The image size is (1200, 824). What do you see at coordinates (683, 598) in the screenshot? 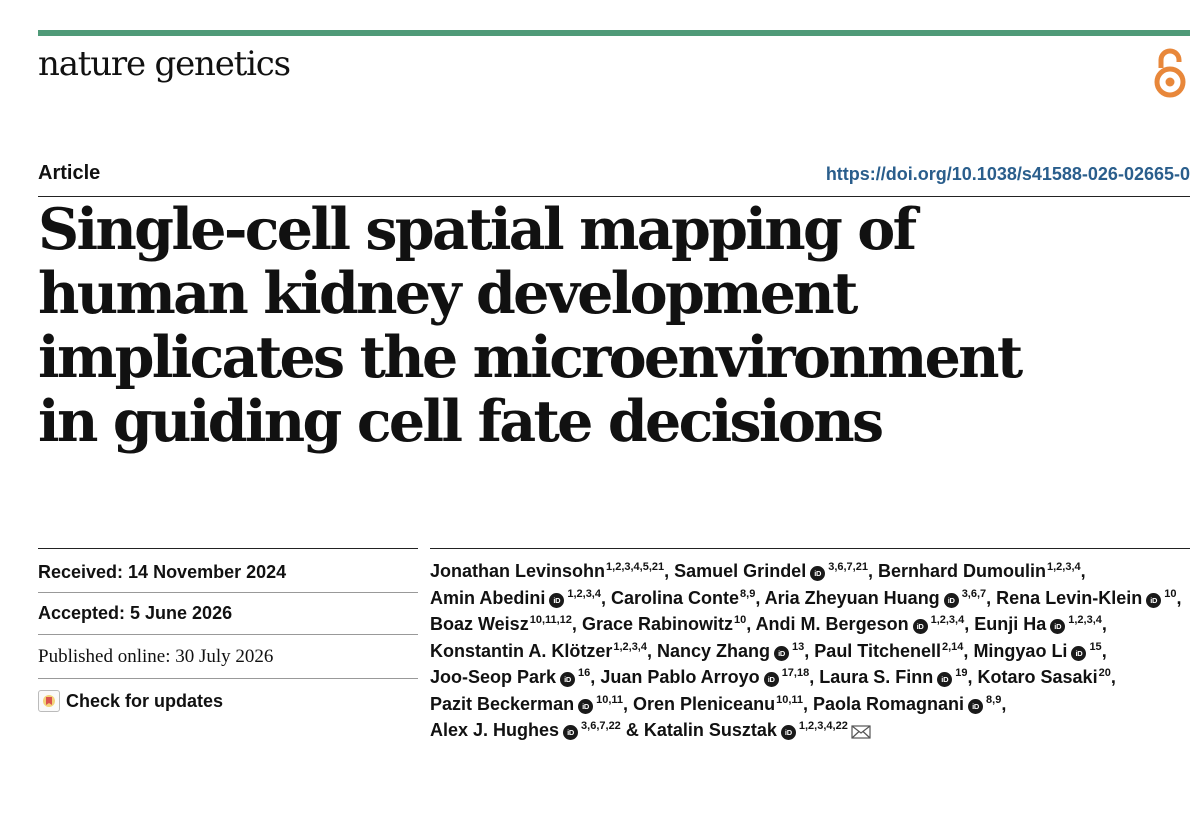
I see `author-name: Carolina Conte8,9` at bounding box center [683, 598].